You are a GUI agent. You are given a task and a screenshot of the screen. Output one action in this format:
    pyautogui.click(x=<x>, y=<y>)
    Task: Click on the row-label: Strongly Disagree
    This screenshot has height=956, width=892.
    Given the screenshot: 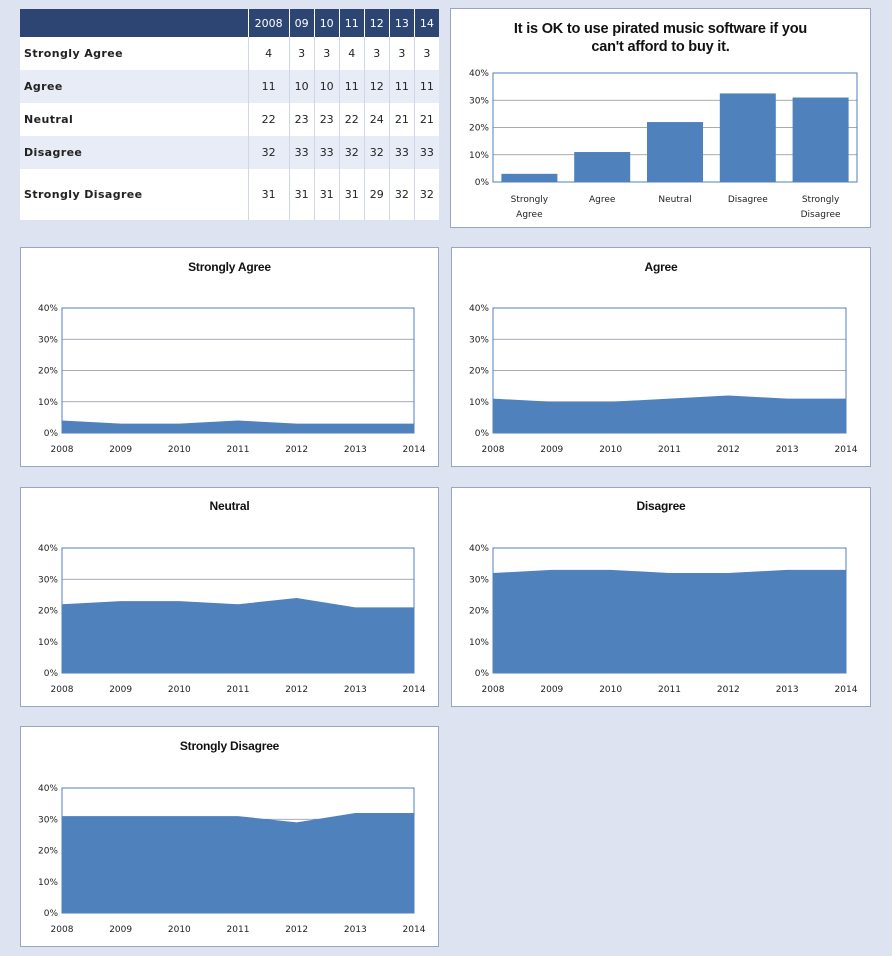 What is the action you would take?
    pyautogui.click(x=134, y=194)
    